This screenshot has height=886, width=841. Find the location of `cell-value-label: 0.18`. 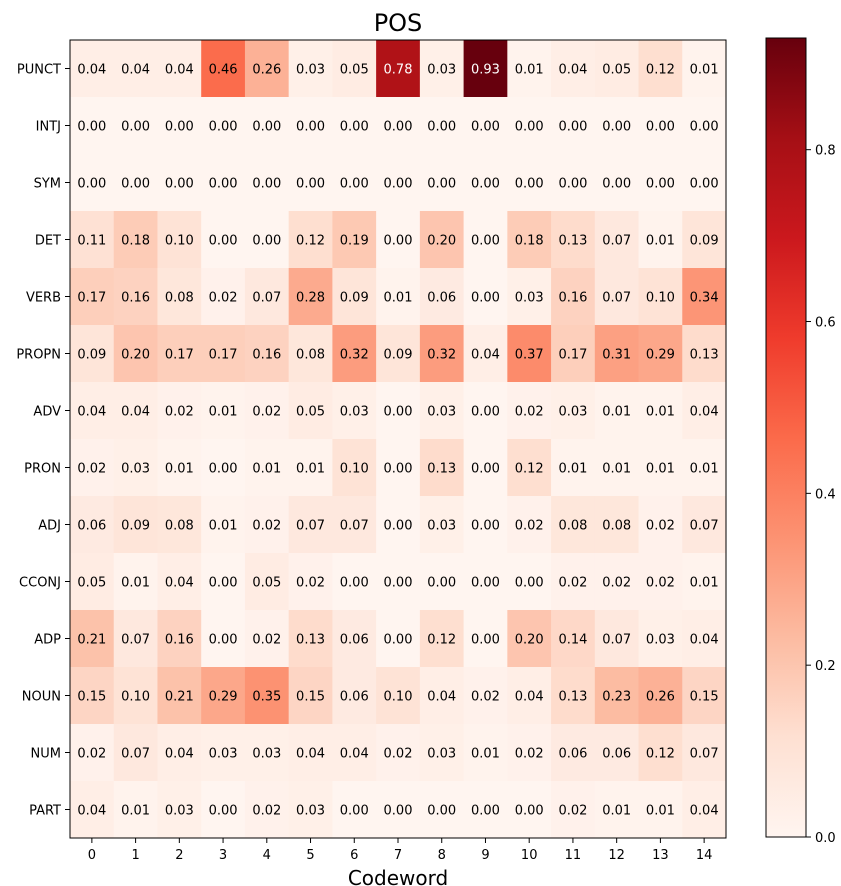

cell-value-label: 0.18 is located at coordinates (529, 241).